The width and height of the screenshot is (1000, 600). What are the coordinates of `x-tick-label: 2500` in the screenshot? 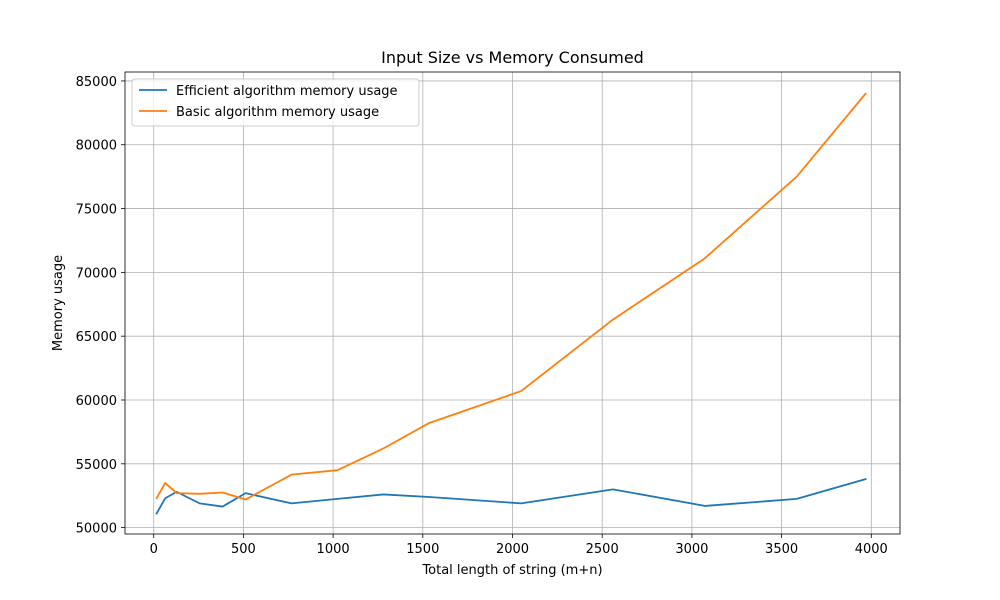 It's located at (602, 549).